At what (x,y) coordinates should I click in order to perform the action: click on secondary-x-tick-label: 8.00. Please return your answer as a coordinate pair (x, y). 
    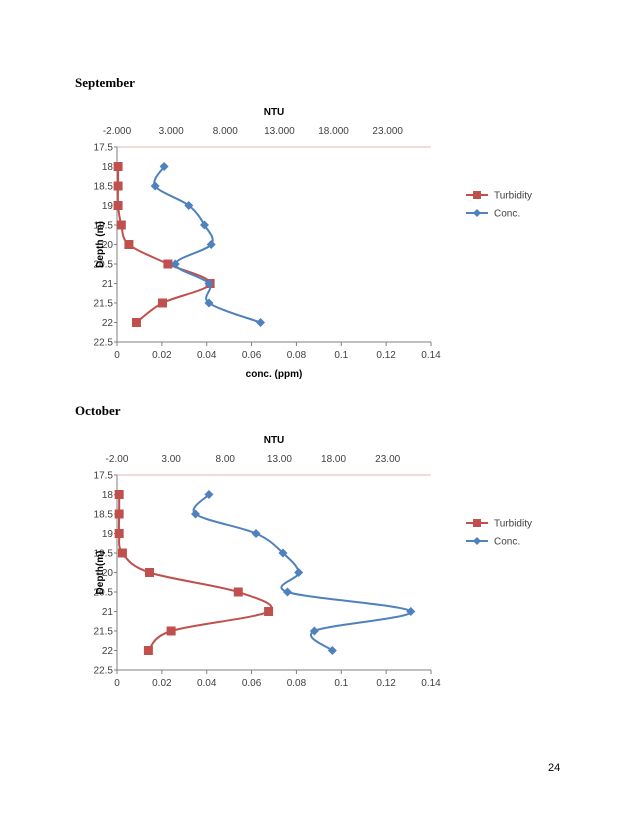
    Looking at the image, I should click on (226, 459).